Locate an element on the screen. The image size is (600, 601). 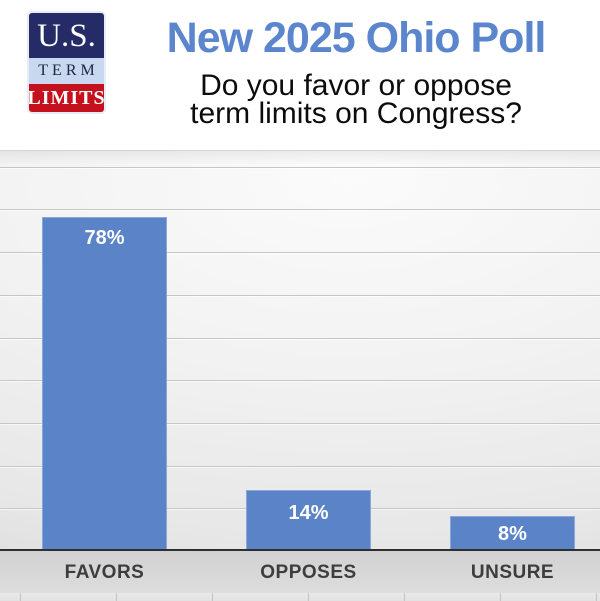
gridline-80pct is located at coordinates (300, 209).